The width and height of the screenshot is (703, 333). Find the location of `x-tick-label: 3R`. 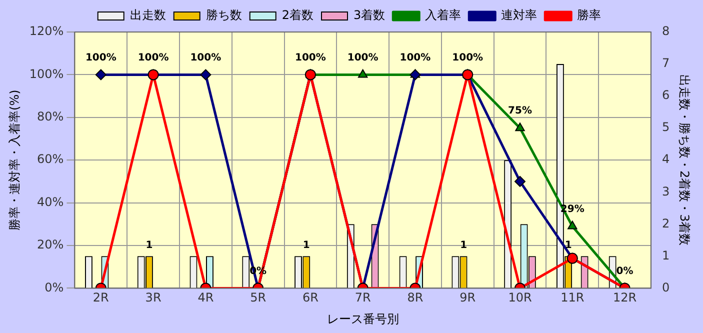

x-tick-label: 3R is located at coordinates (153, 297).